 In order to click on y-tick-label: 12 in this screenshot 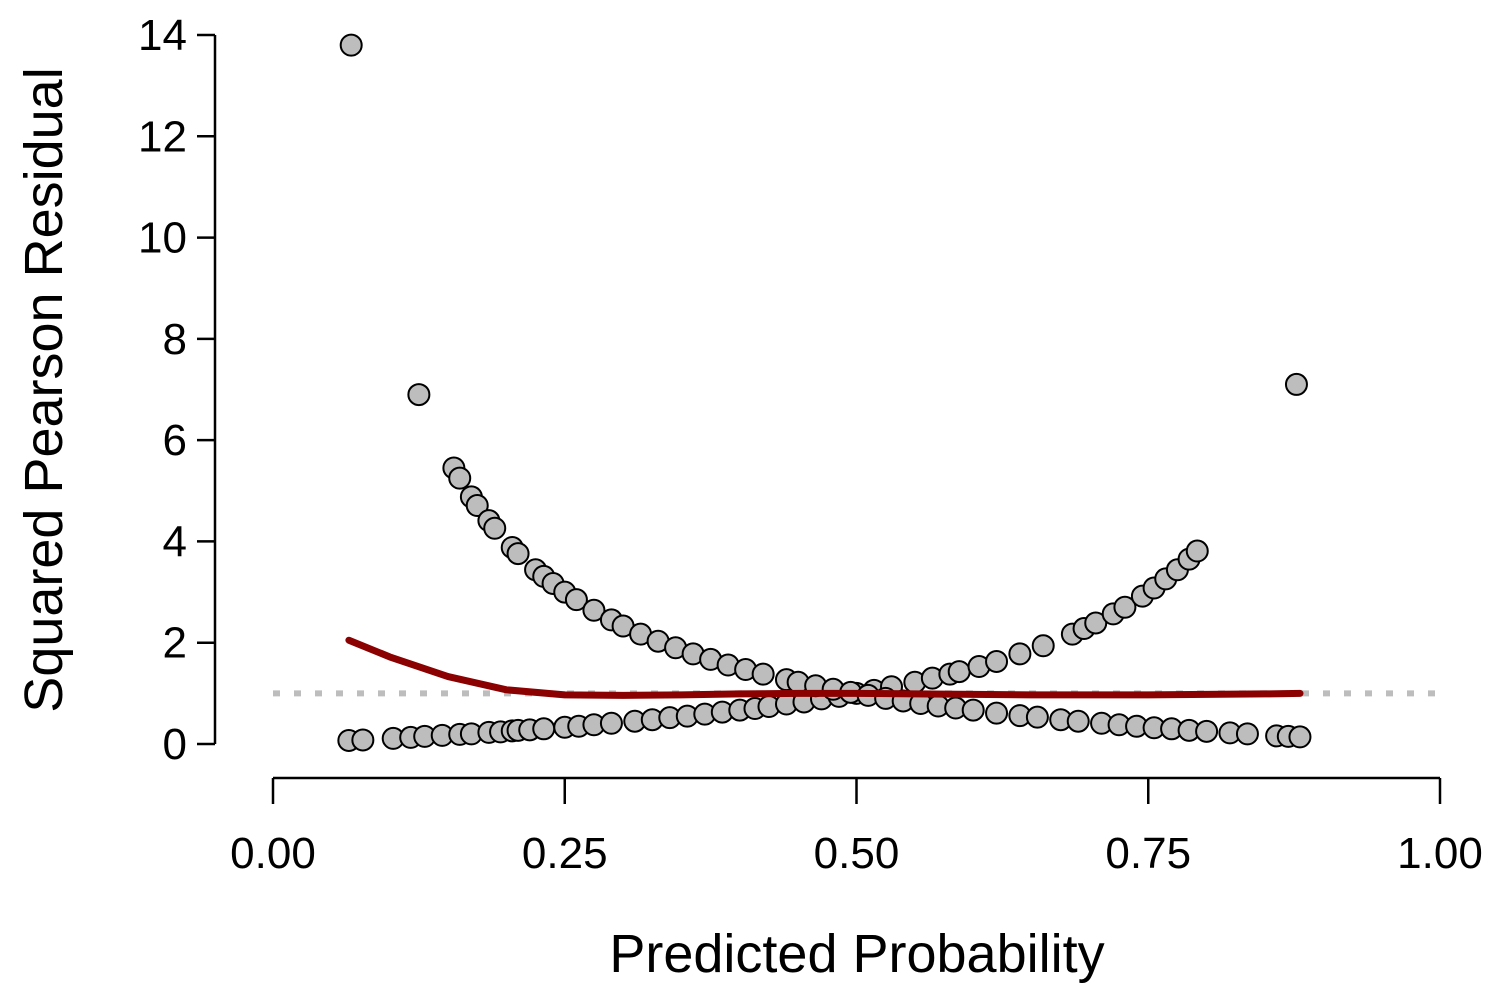, I will do `click(162, 136)`.